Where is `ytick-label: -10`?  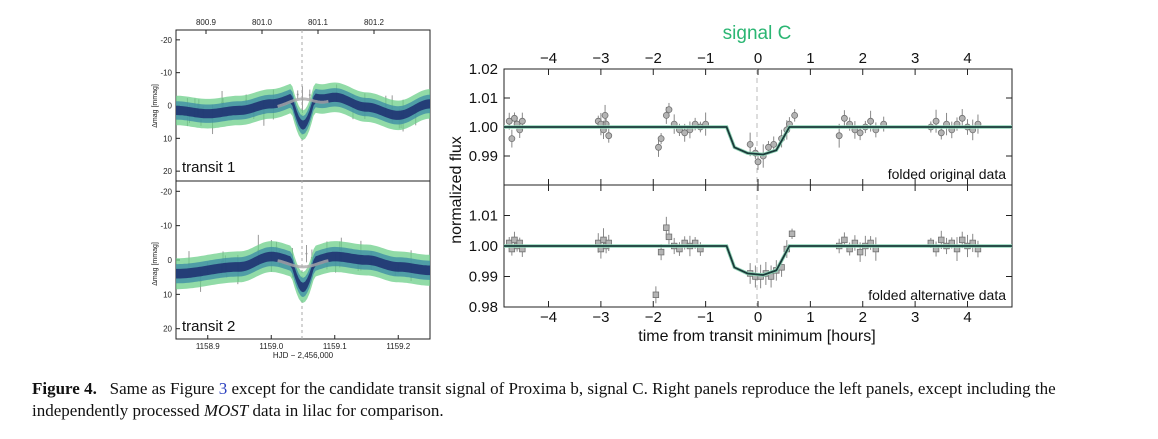 ytick-label: -10 is located at coordinates (166, 226).